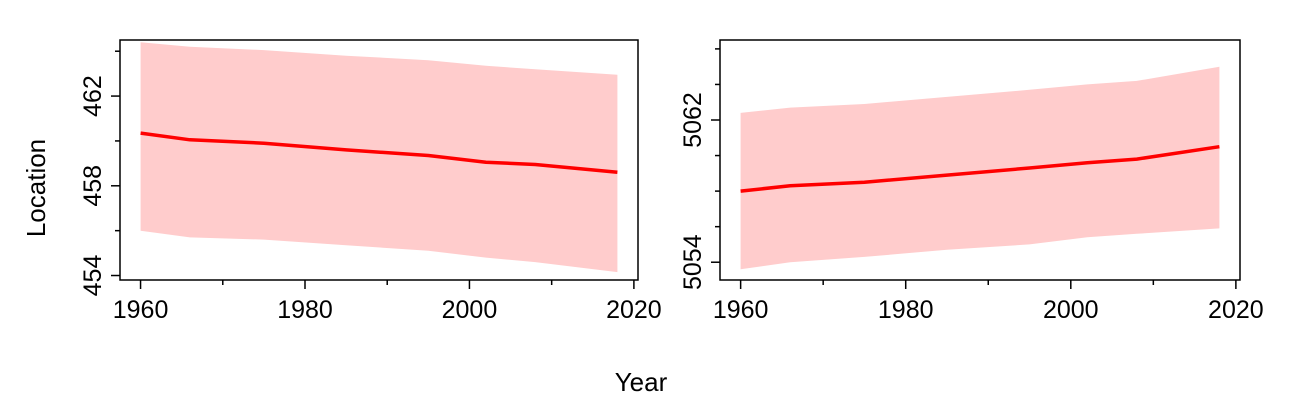 The height and width of the screenshot is (400, 1300). I want to click on y-tick-label: 458, so click(93, 186).